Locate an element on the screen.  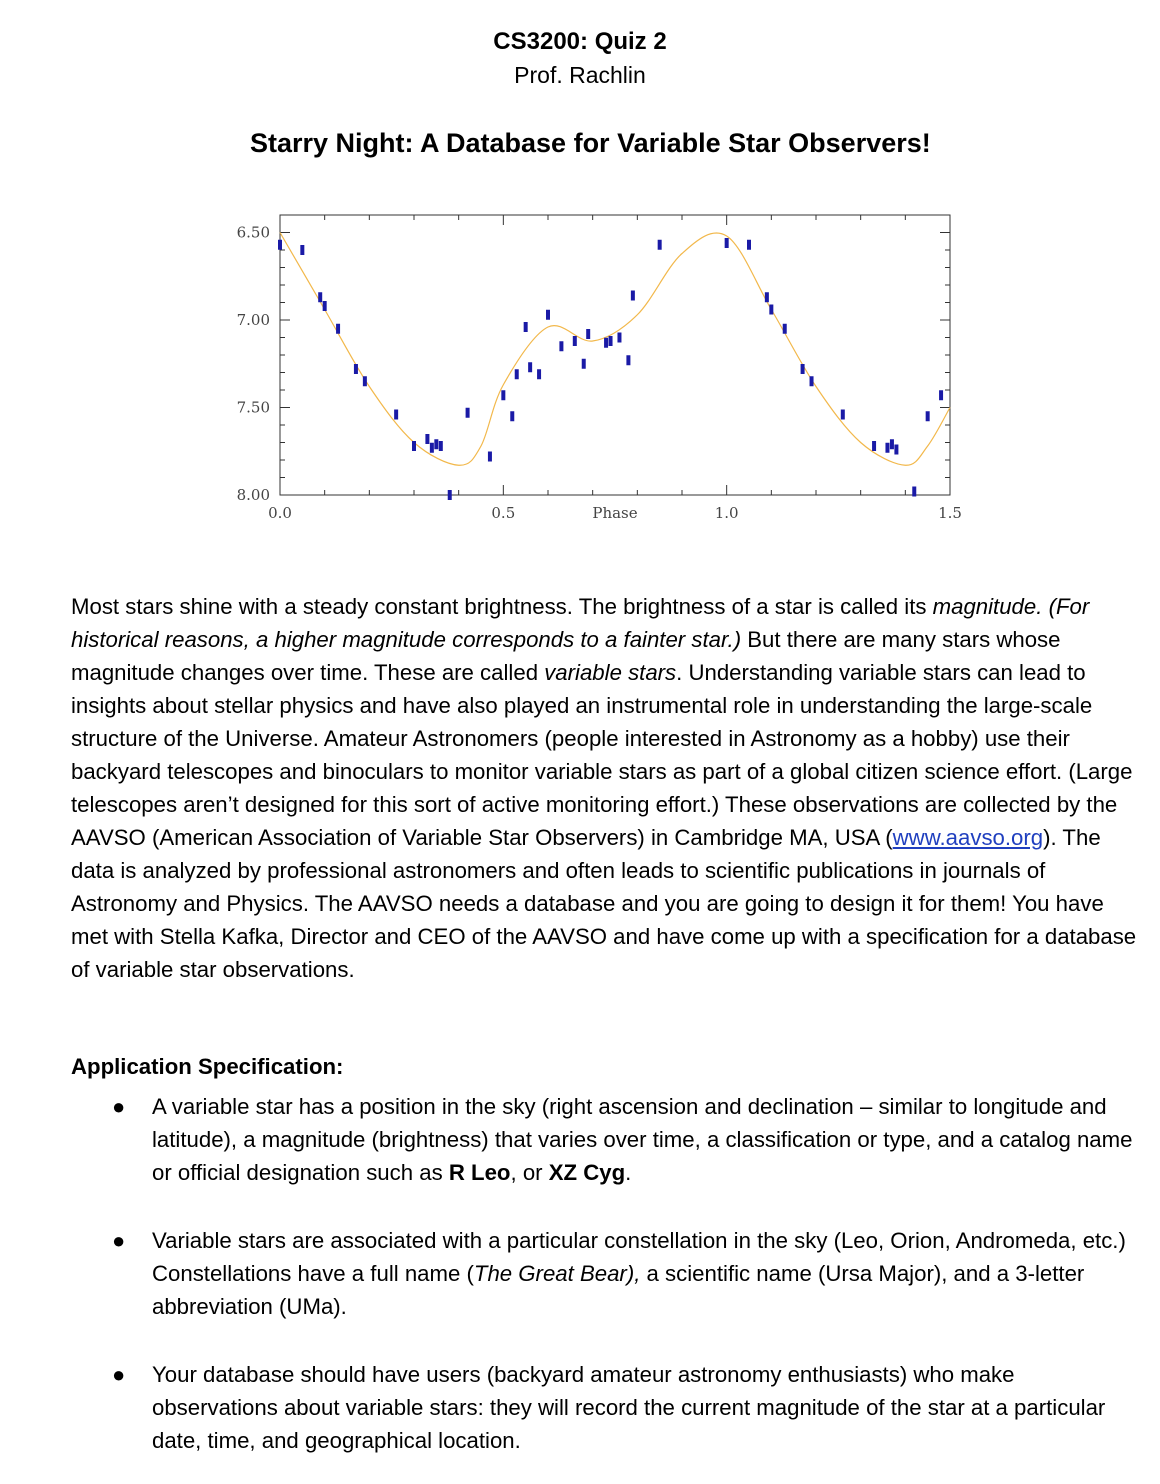
intro-variable-stars: variable stars is located at coordinates (610, 672).